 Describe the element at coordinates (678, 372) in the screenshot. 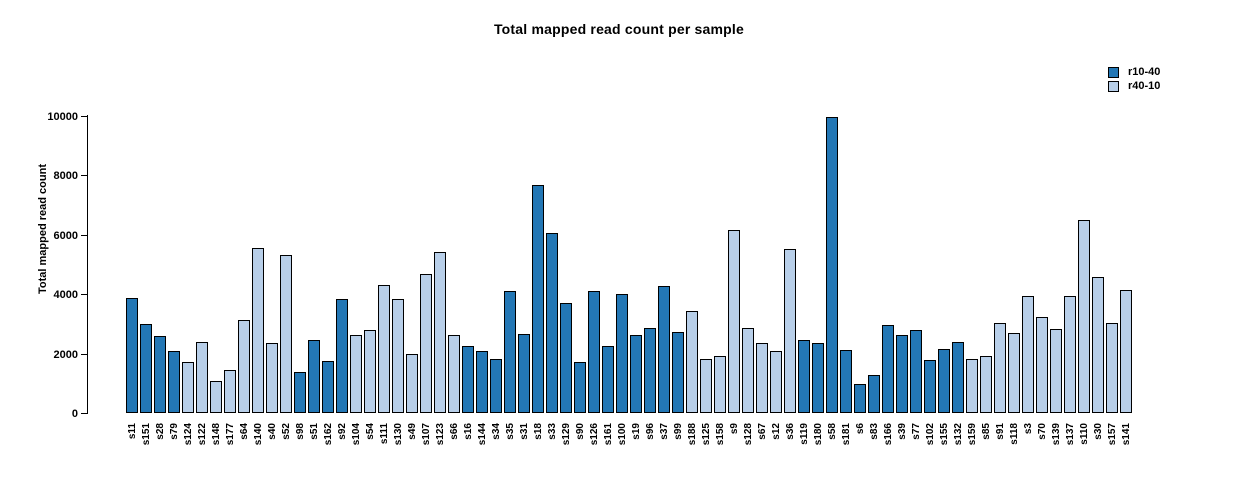

I see `bar-s99` at that location.